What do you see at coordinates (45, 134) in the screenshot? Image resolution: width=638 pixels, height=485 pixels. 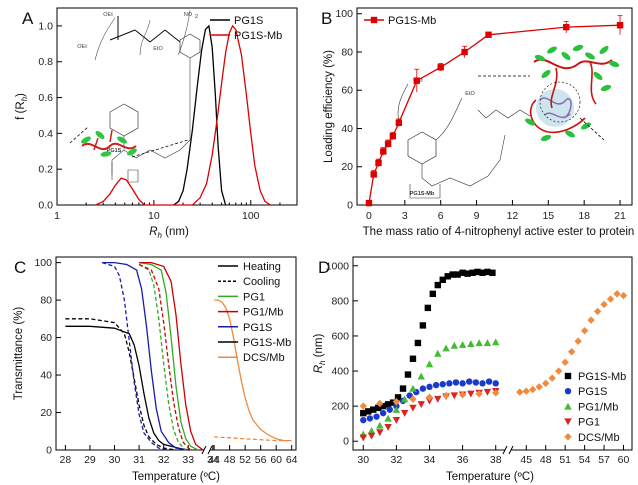 I see `y-tick-label-a: 0.4` at bounding box center [45, 134].